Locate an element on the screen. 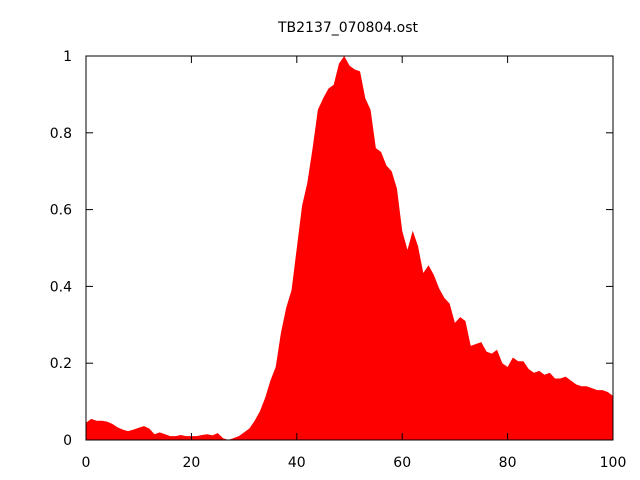 This screenshot has width=640, height=480. y-tick-label: 0.4 is located at coordinates (61, 287).